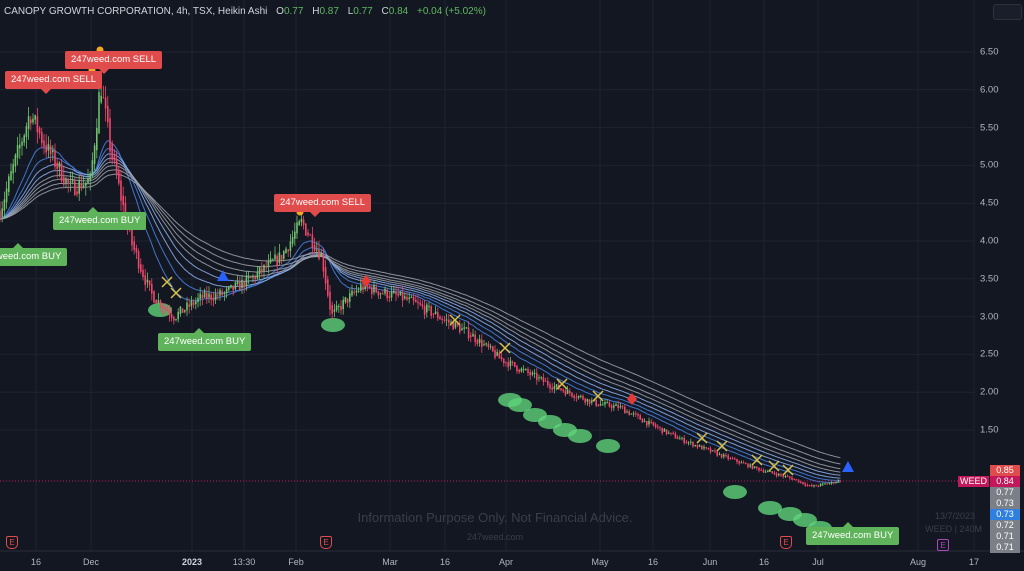 The width and height of the screenshot is (1024, 571). What do you see at coordinates (989, 354) in the screenshot?
I see `price-tick: 2.50` at bounding box center [989, 354].